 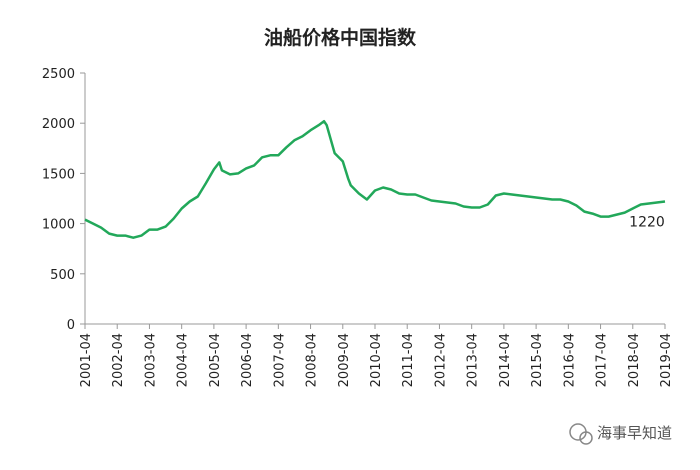 I want to click on x-tick-label: 2018-04, so click(x=634, y=360).